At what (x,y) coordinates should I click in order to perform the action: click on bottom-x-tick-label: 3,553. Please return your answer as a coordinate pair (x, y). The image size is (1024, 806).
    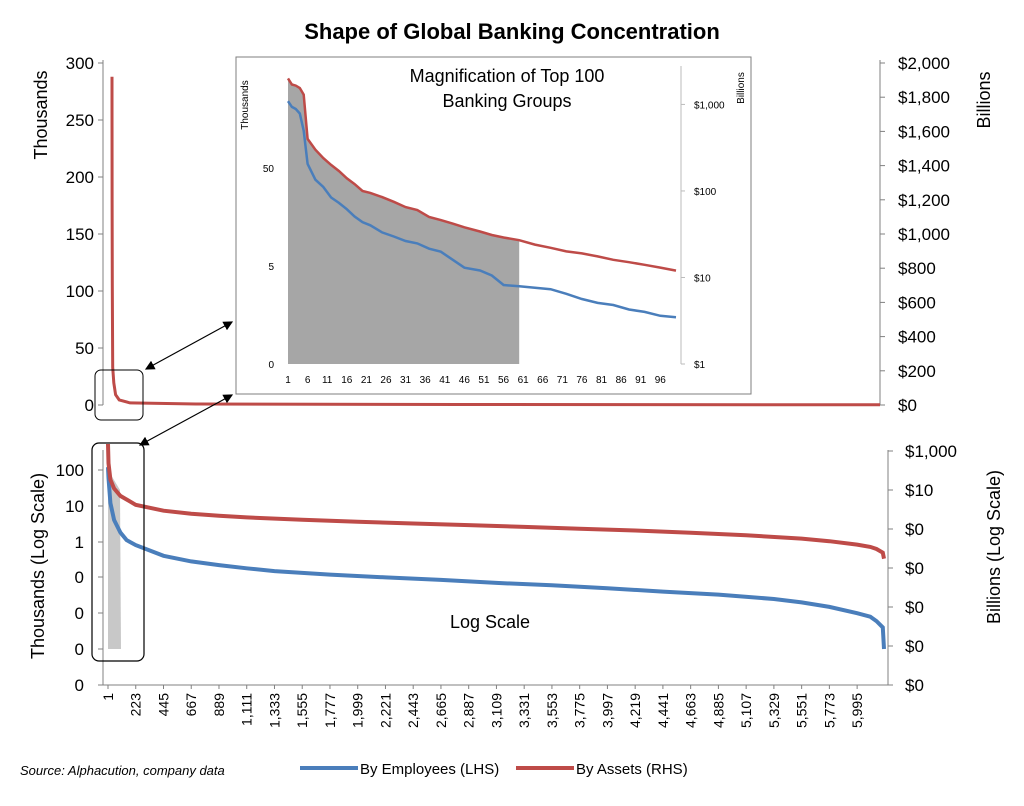
    Looking at the image, I should click on (552, 710).